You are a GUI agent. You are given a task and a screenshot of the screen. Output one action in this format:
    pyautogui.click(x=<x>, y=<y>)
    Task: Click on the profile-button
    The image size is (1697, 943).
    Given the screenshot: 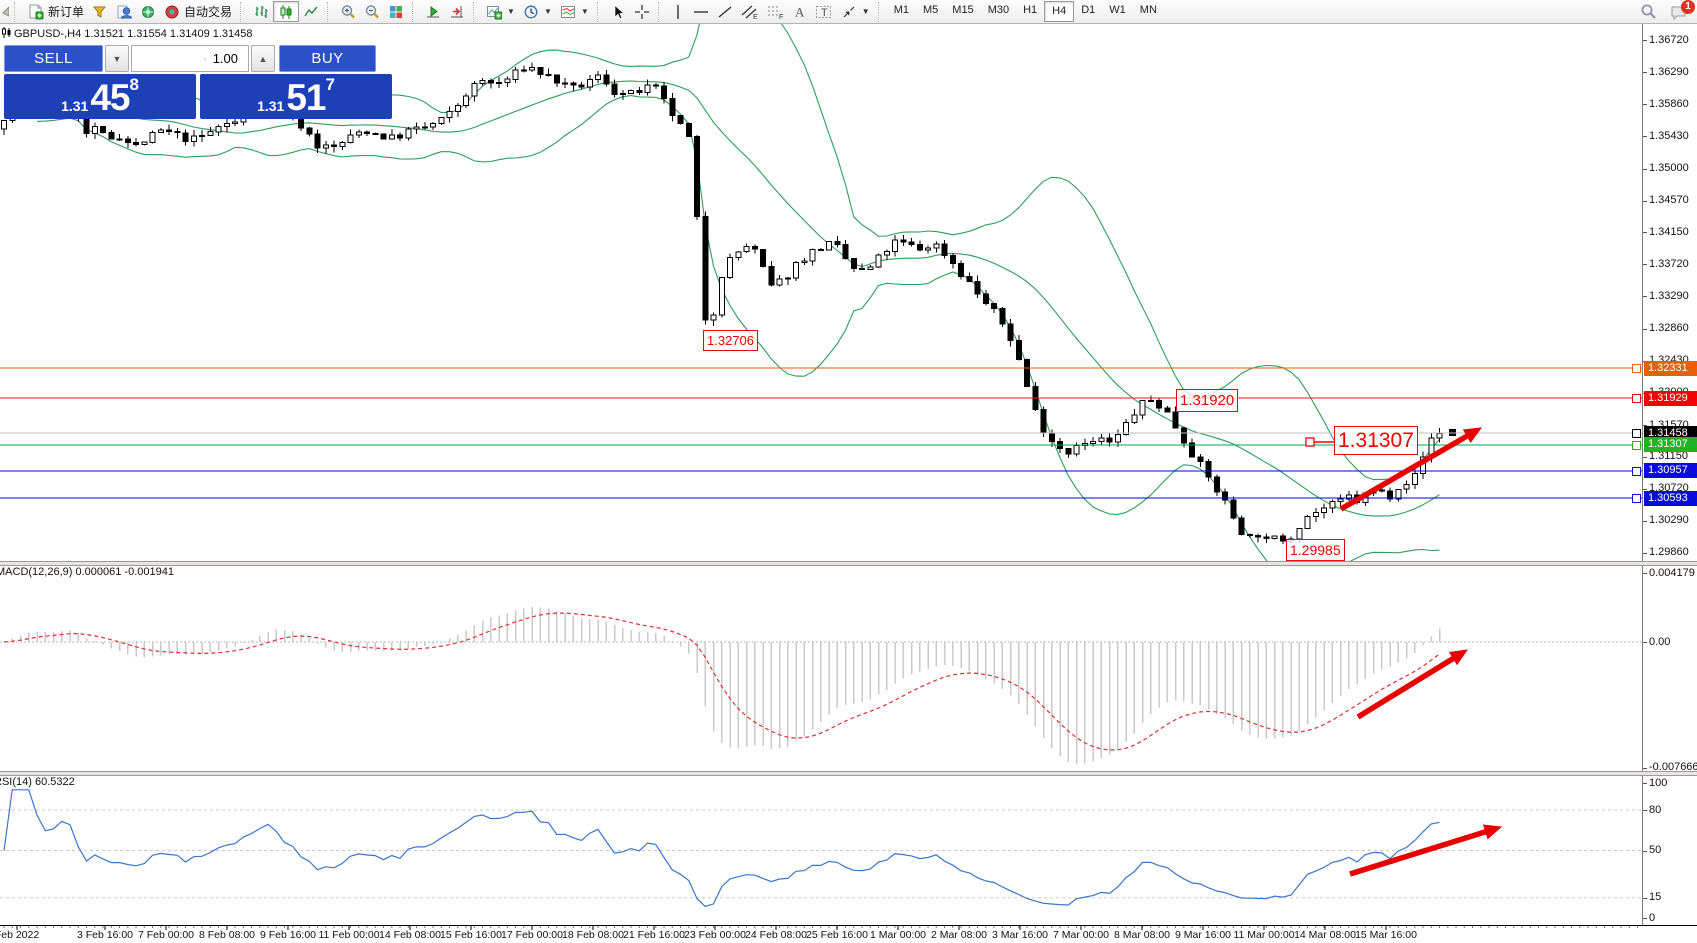 What is the action you would take?
    pyautogui.click(x=124, y=12)
    